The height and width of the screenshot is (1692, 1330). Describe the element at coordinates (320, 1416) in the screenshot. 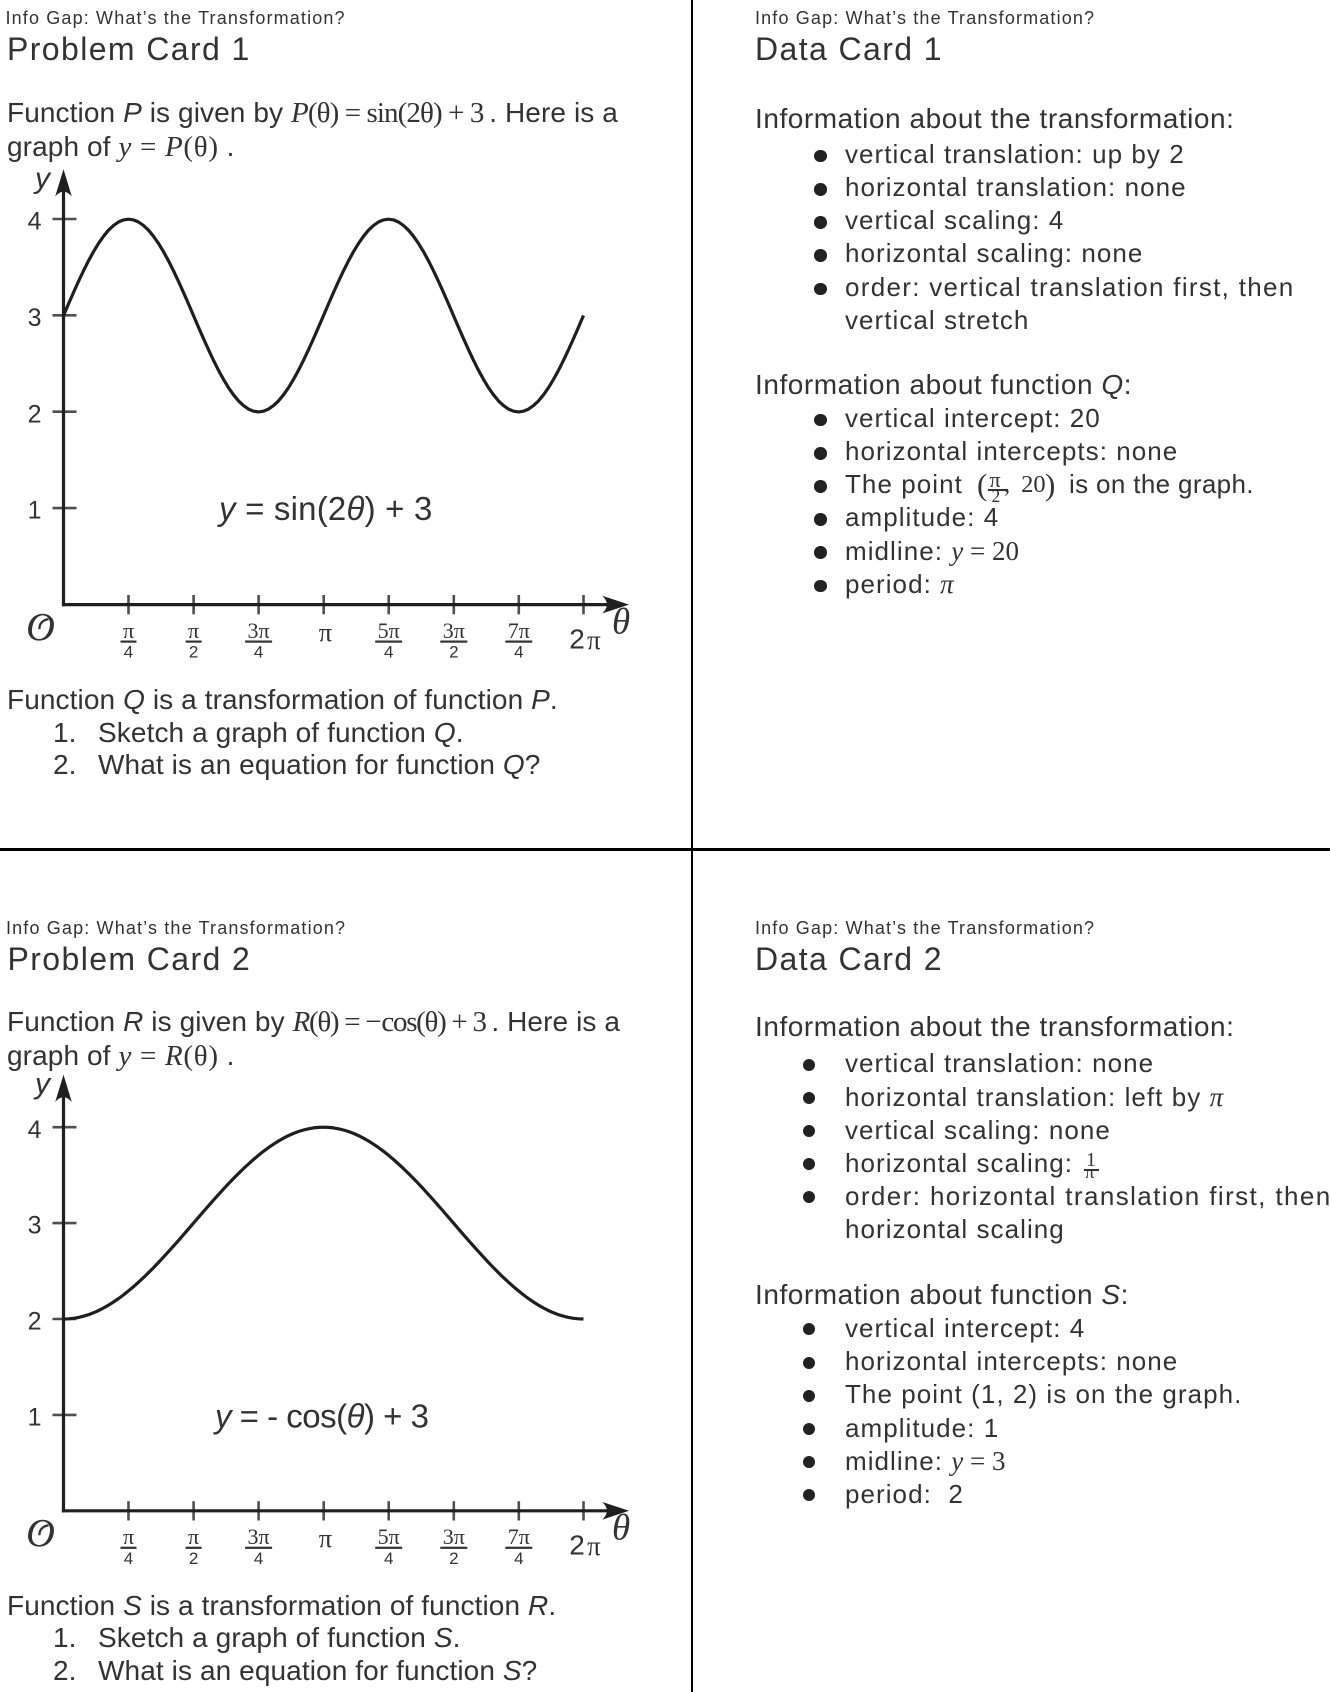

I see `svg-text: y = - cos(θ) + 3` at that location.